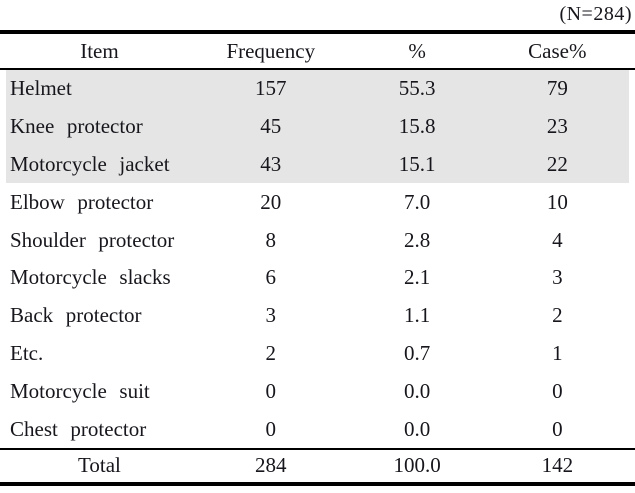 This screenshot has height=493, width=635. I want to click on table-row: Etc. 2 0.7 1, so click(317, 354).